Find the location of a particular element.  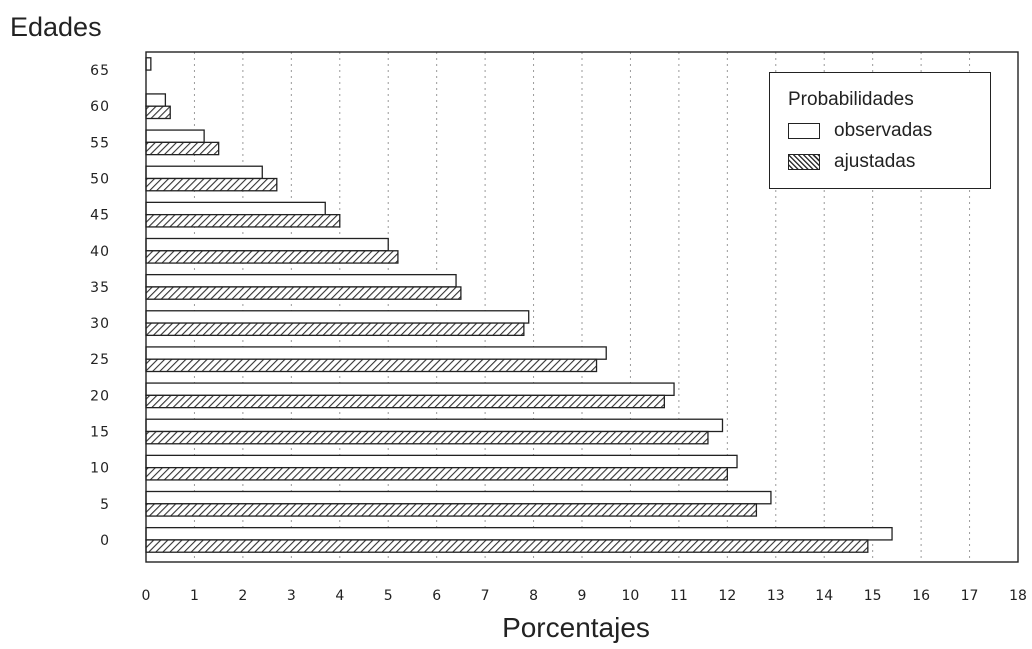

x-tick-label: 4 is located at coordinates (339, 596).